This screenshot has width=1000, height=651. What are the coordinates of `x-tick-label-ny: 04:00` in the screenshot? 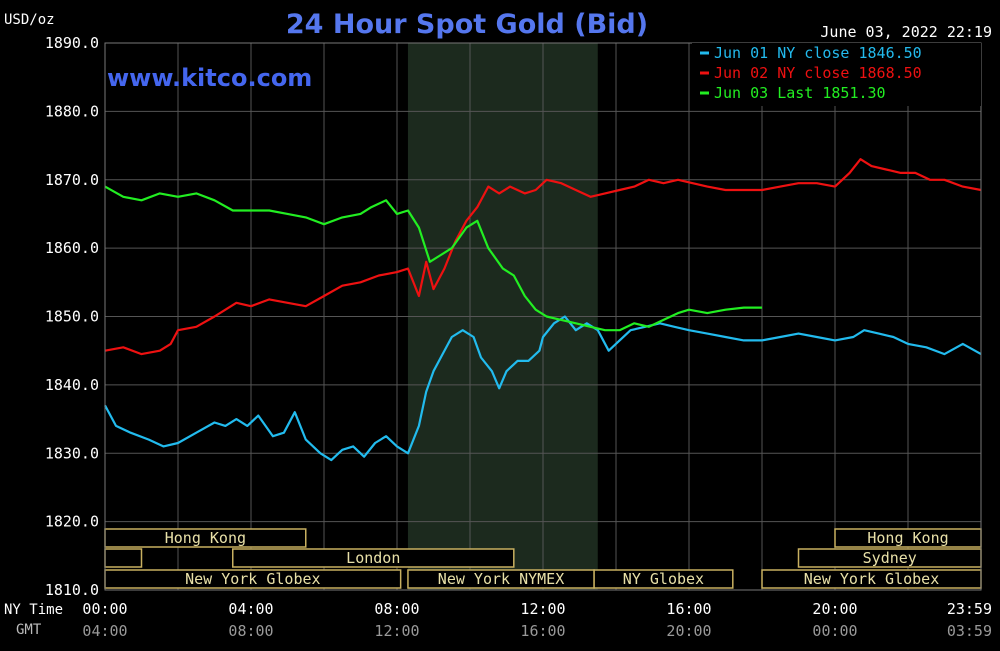 It's located at (250, 609).